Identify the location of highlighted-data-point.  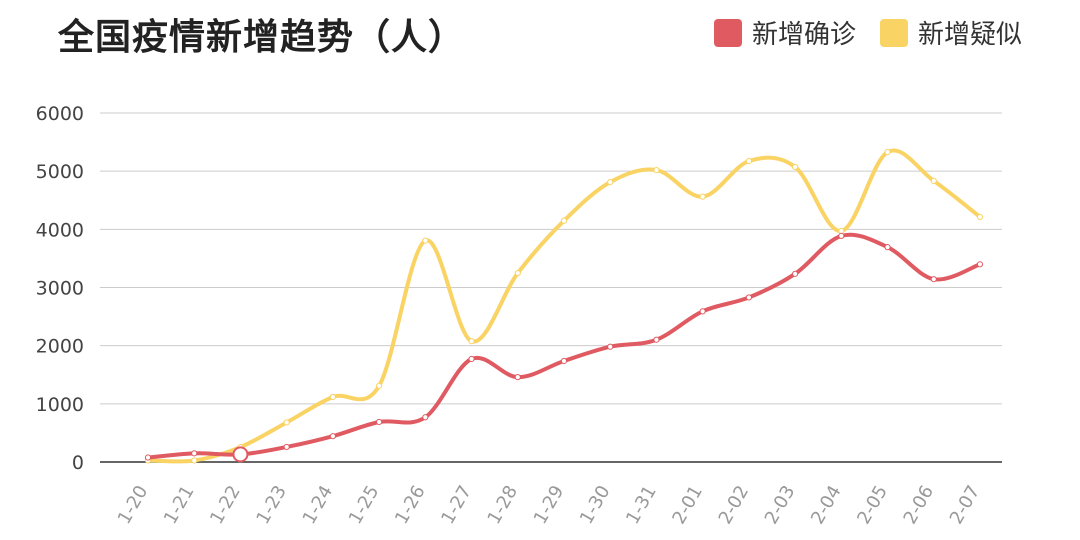
(240, 454).